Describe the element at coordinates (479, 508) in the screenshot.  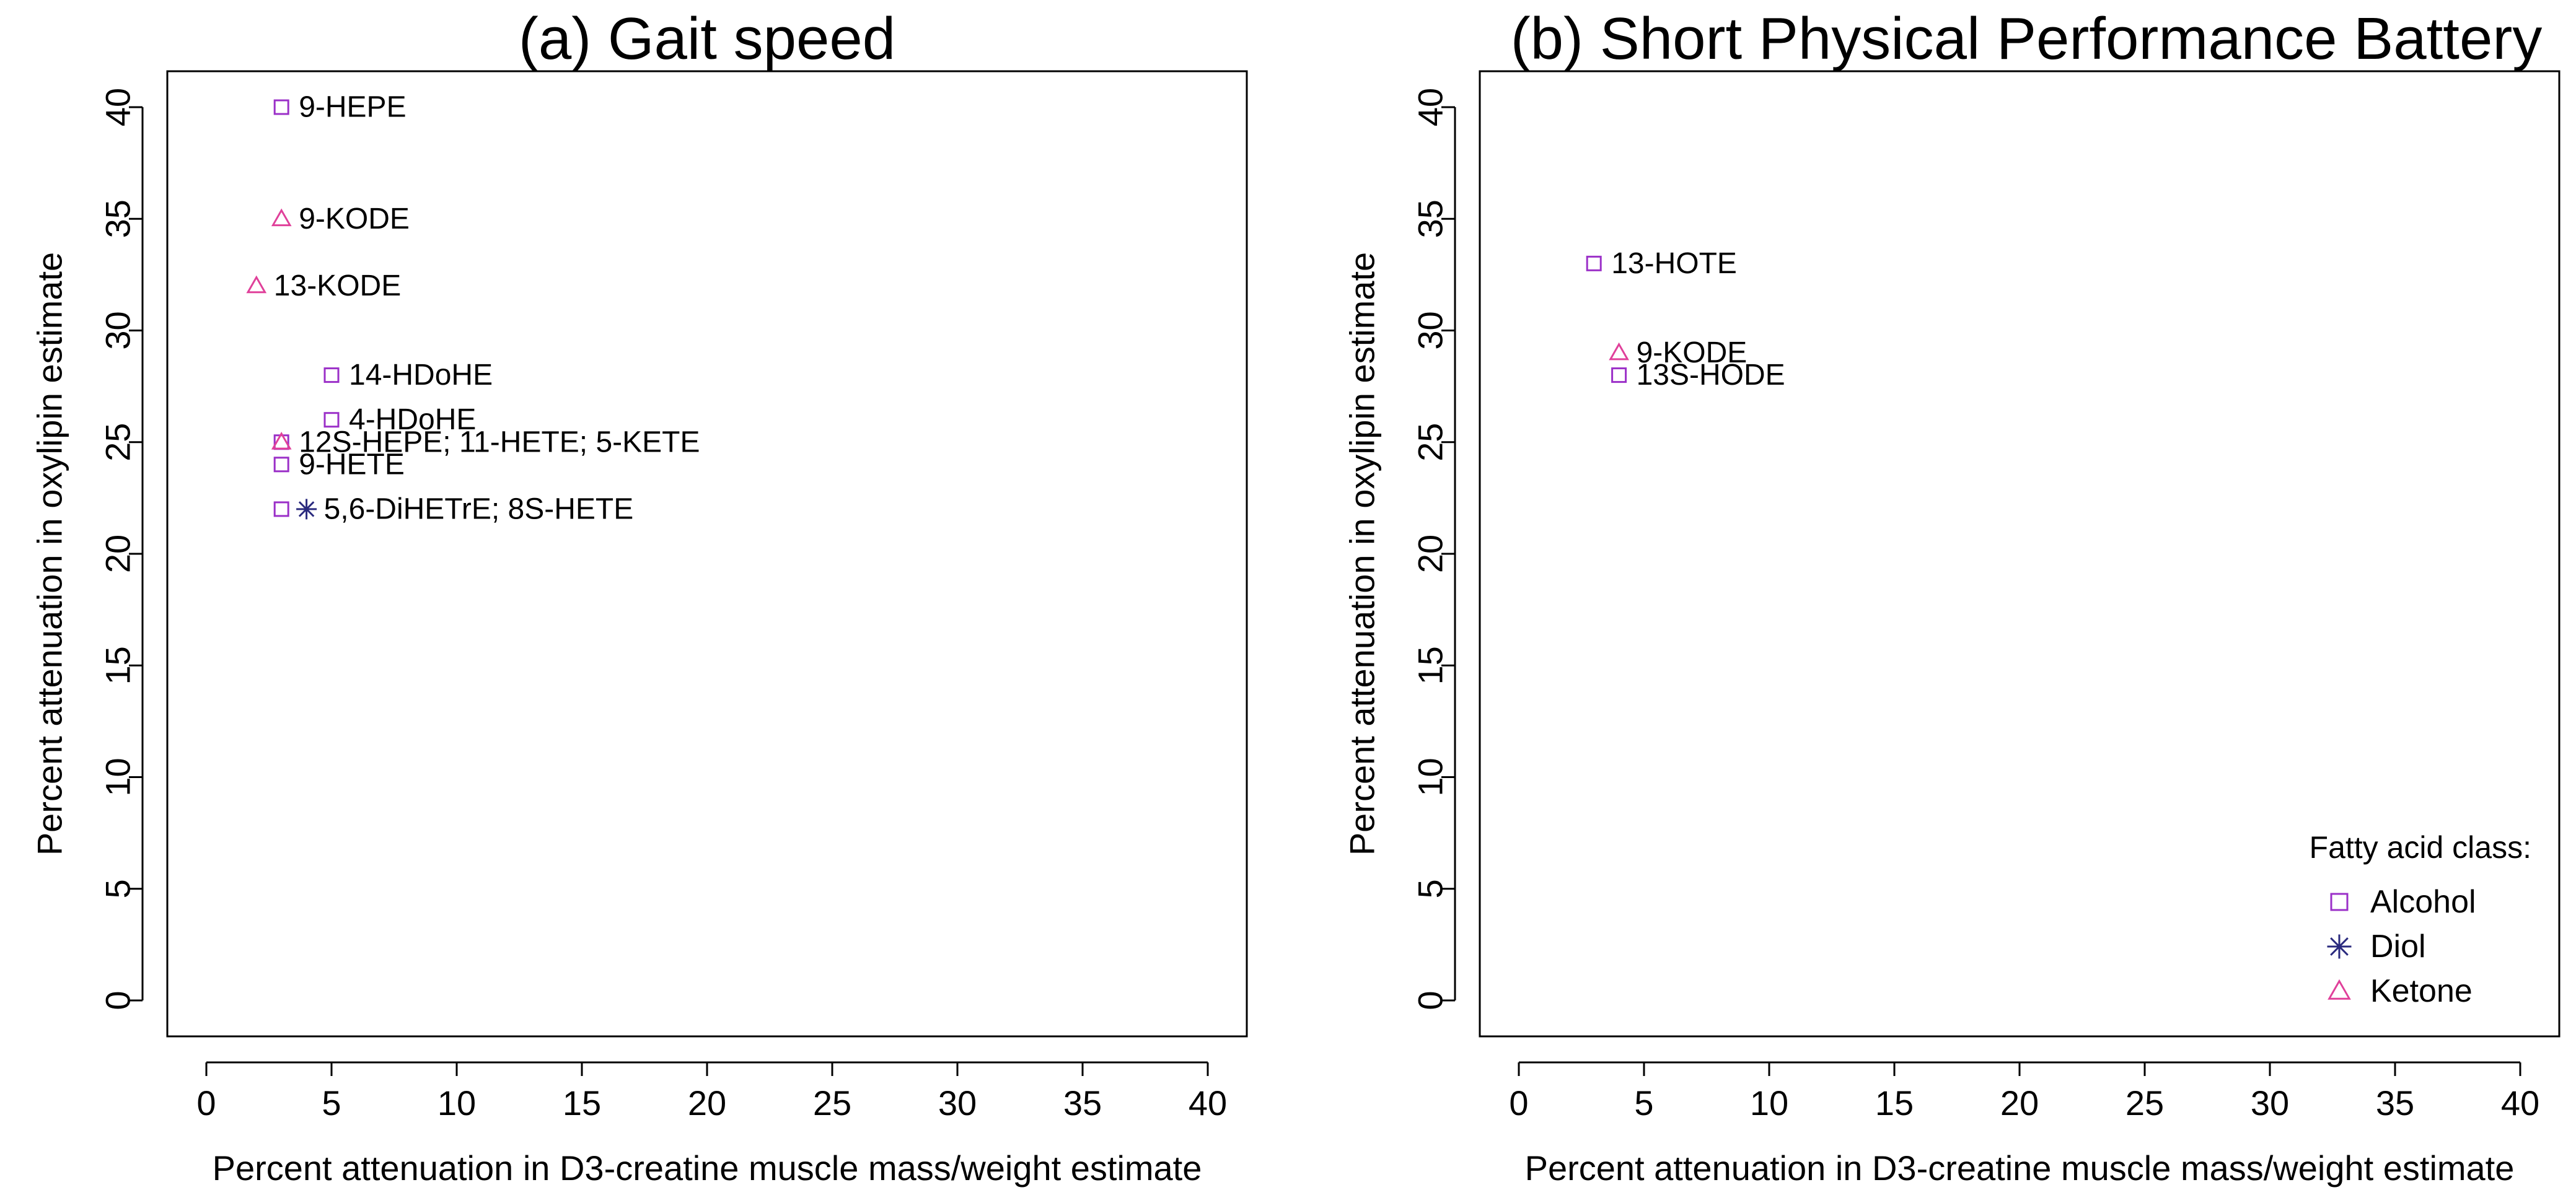
I see `point-label: 5,6-DiHETrE; 8S-HETE` at that location.